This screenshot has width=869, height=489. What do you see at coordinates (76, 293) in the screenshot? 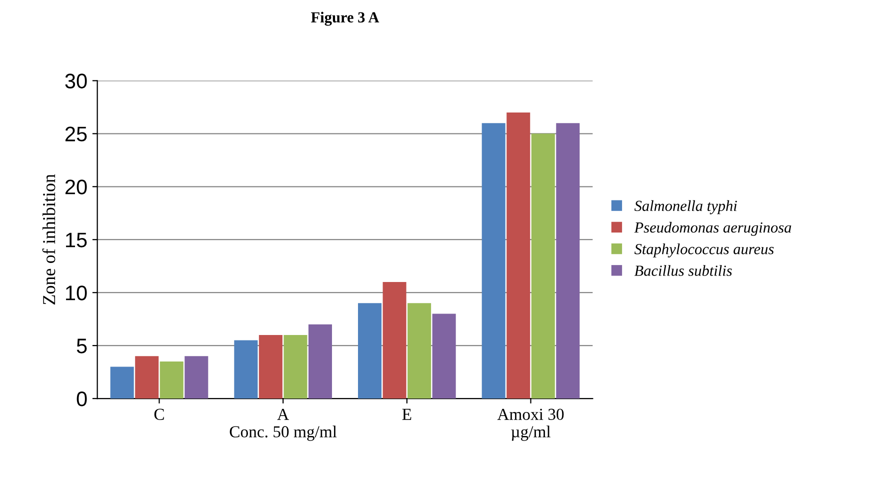
I see `y-tick-label: 10` at bounding box center [76, 293].